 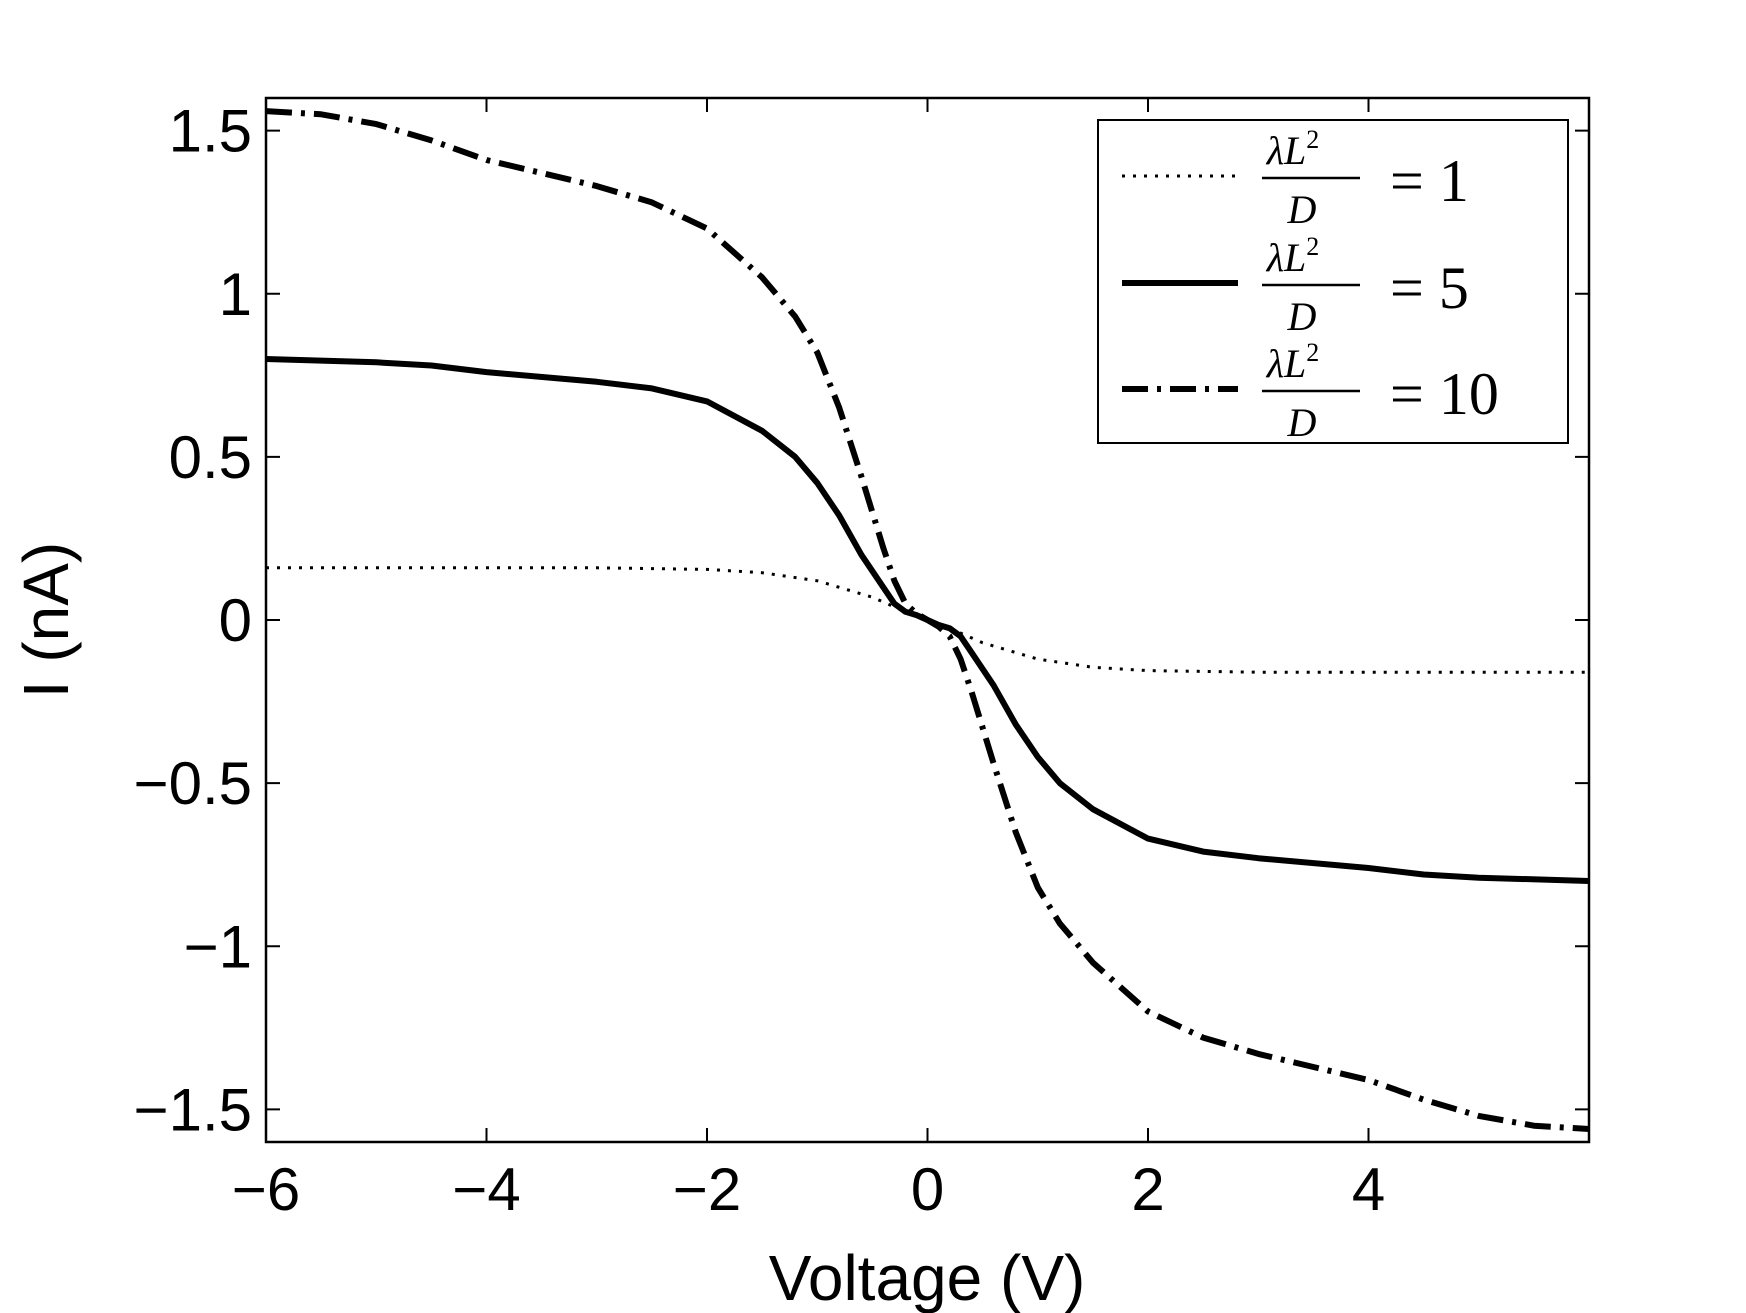 What do you see at coordinates (235, 294) in the screenshot?
I see `y-tick-label: 1` at bounding box center [235, 294].